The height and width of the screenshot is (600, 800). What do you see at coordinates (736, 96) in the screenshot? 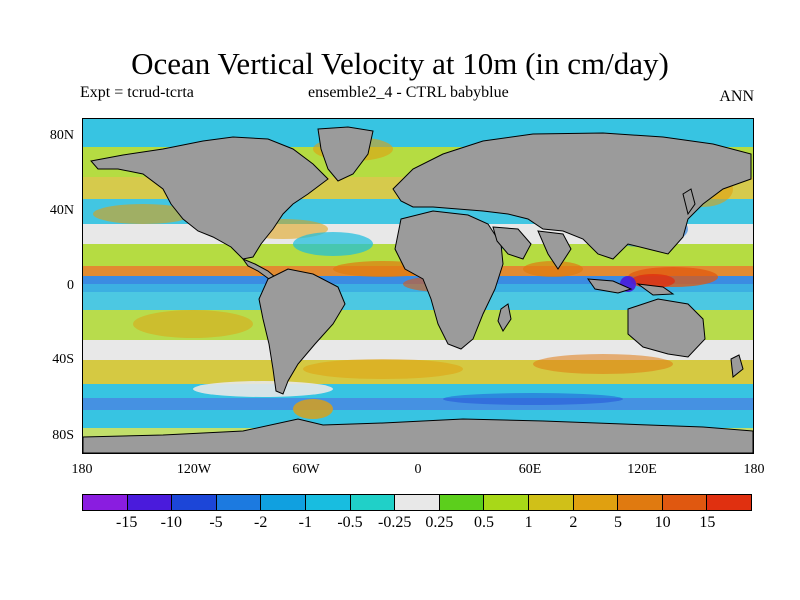
I see `season-label: ANN` at bounding box center [736, 96].